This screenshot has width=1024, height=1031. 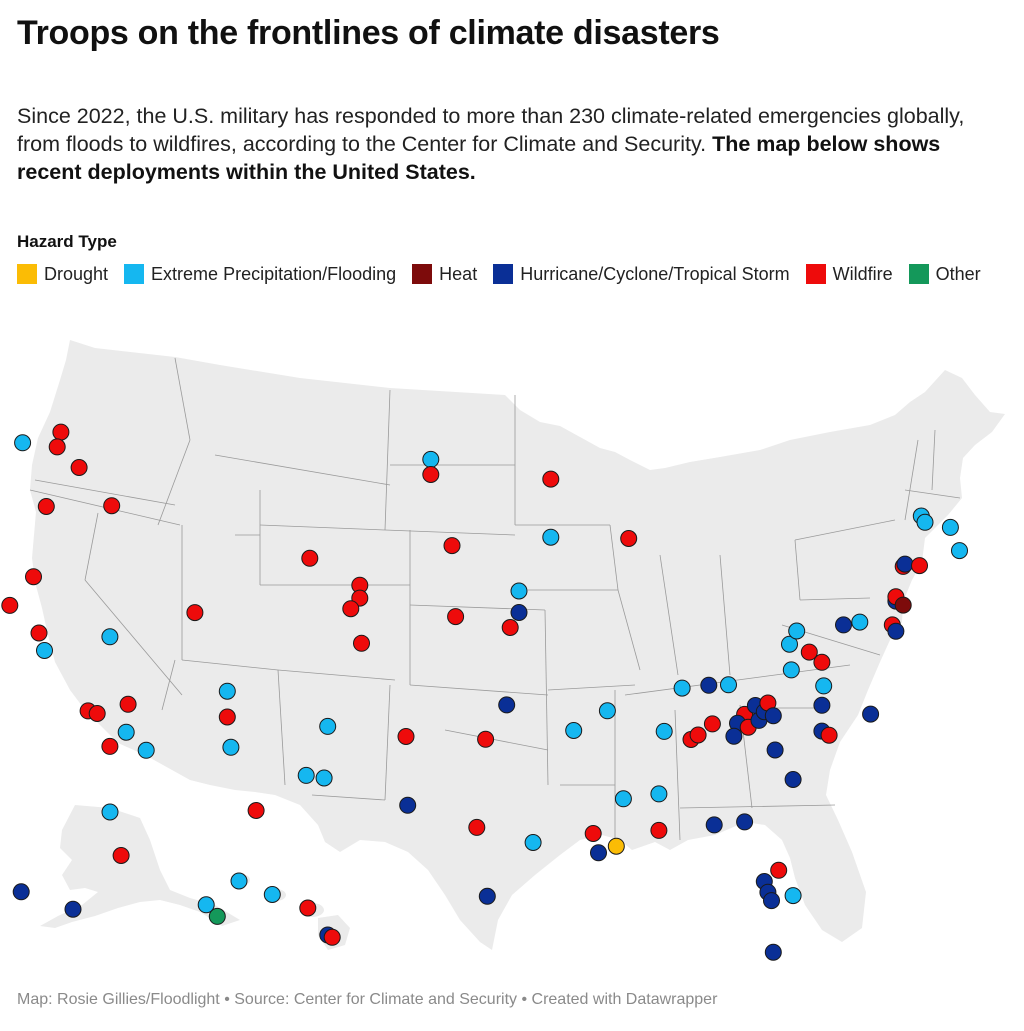 I want to click on legend-item-flood: Extreme Precipitation/Flooding, so click(x=260, y=274).